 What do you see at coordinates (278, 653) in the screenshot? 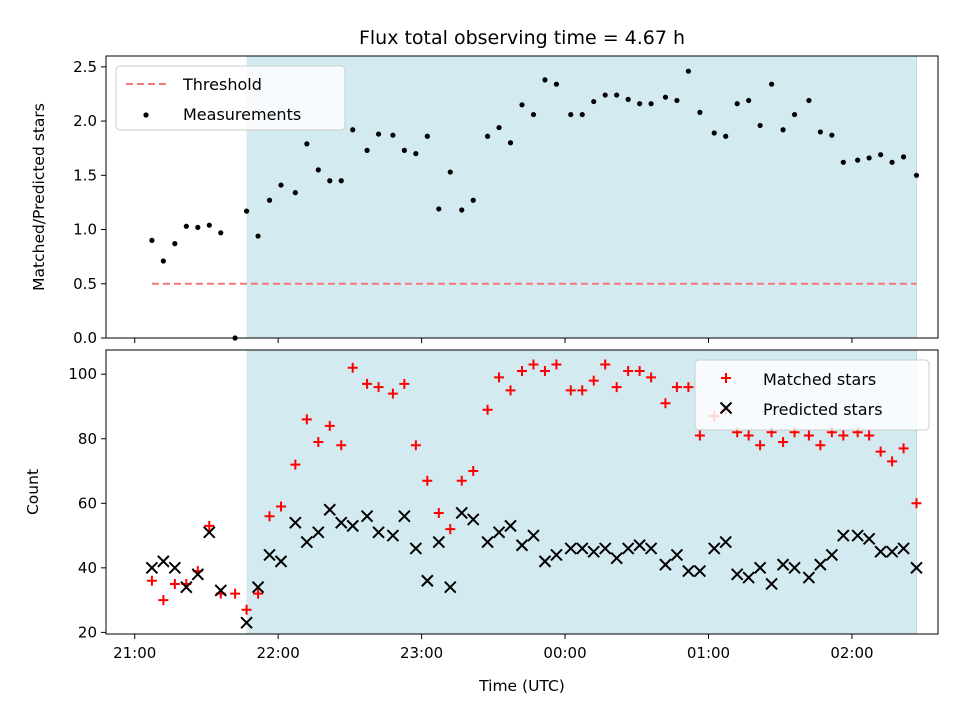
I see `x-tick-label: 22:00` at bounding box center [278, 653].